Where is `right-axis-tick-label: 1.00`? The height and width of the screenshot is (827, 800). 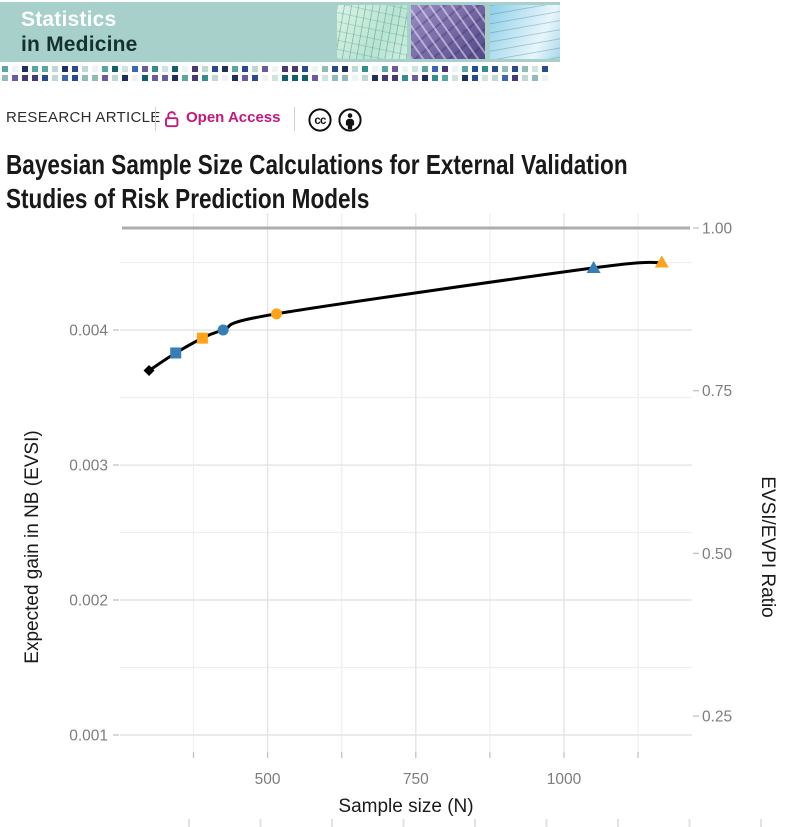
right-axis-tick-label: 1.00 is located at coordinates (717, 229).